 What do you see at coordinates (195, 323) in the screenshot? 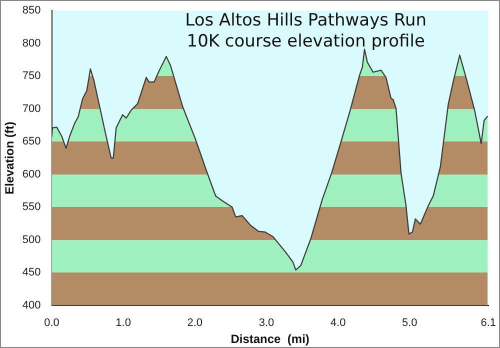
I see `x-tick-label: 2.0` at bounding box center [195, 323].